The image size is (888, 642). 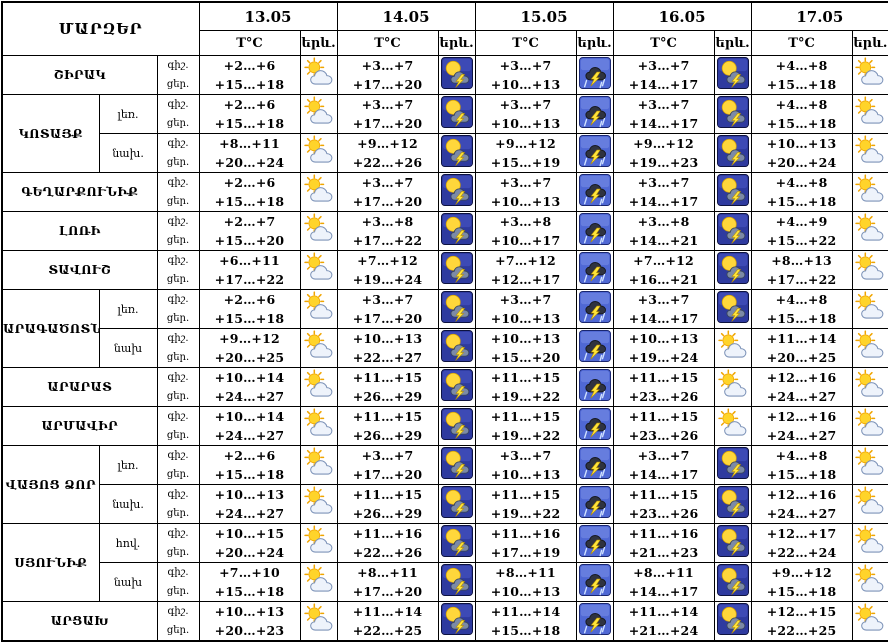 I want to click on temperature-cell: +10…+14 +24…+27, so click(x=249, y=426).